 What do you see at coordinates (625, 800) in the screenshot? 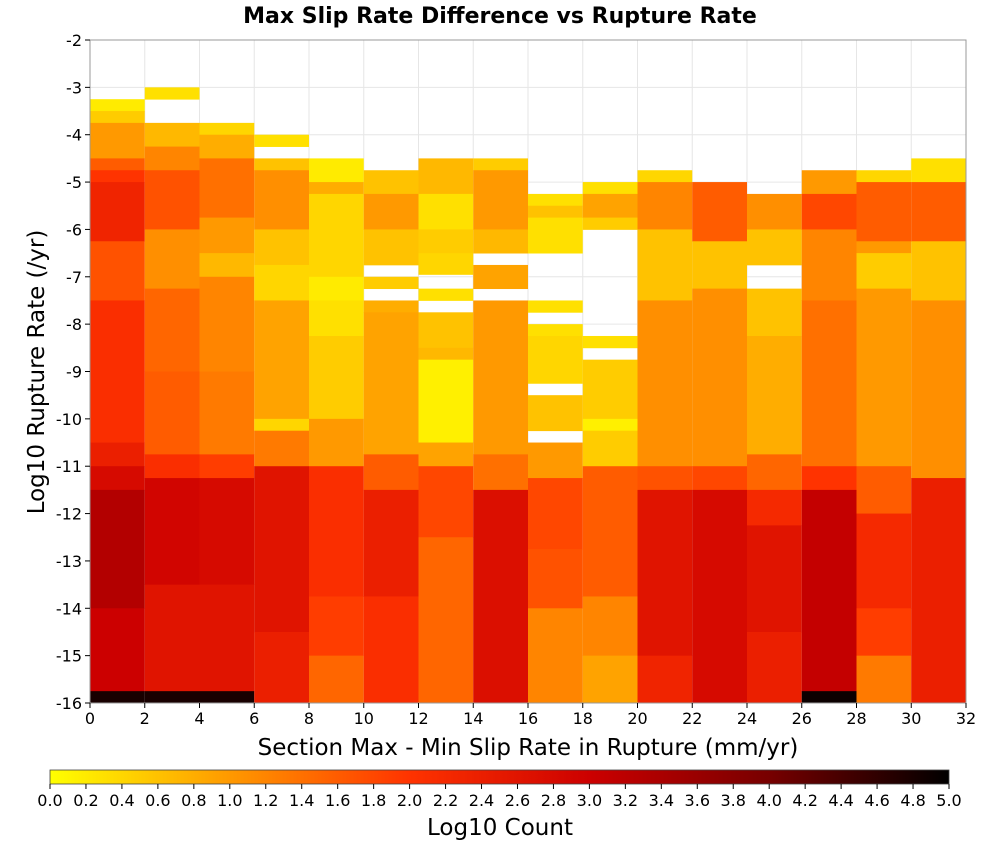
I see `colorbar-tick-label: 3.2` at bounding box center [625, 800].